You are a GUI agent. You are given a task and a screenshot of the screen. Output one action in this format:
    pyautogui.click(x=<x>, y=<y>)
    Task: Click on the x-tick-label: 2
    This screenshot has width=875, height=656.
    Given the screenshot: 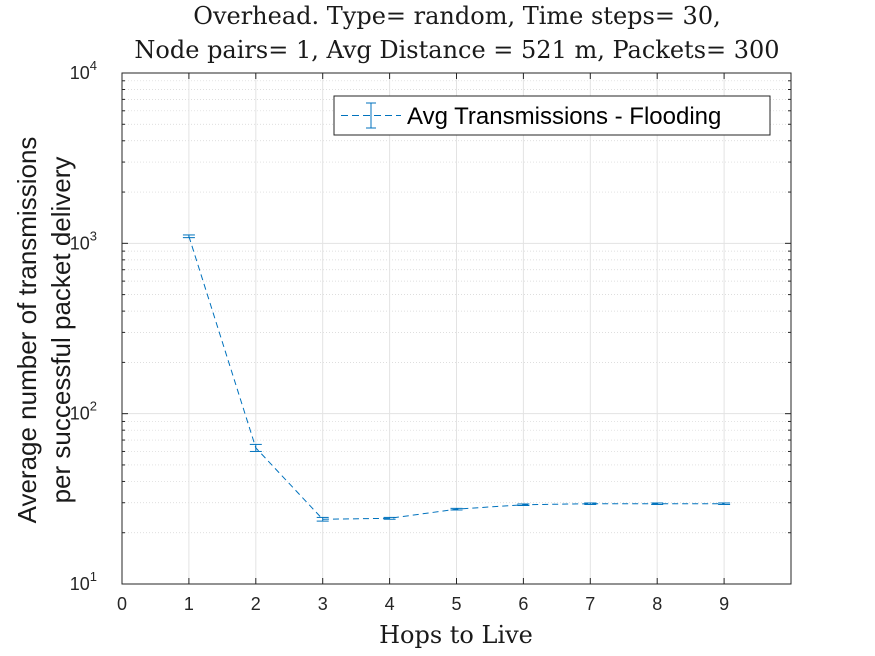 What is the action you would take?
    pyautogui.click(x=256, y=604)
    